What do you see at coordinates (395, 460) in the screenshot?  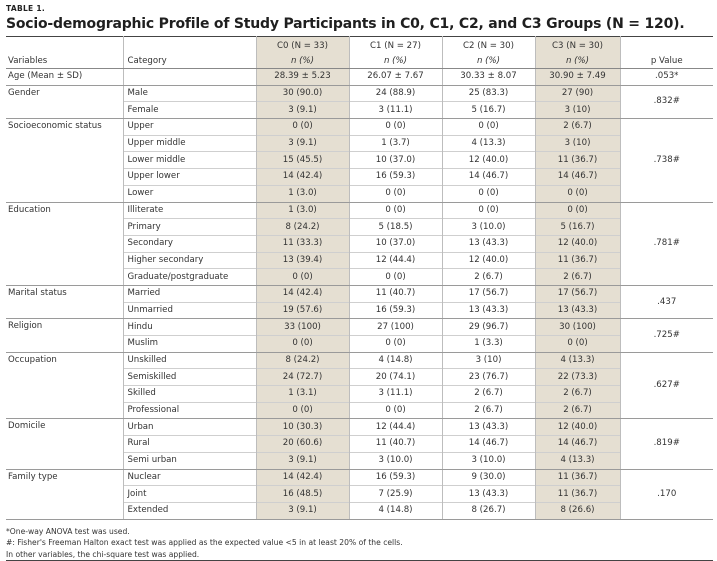 I see `value-cell-c1: 3 (10.0)` at bounding box center [395, 460].